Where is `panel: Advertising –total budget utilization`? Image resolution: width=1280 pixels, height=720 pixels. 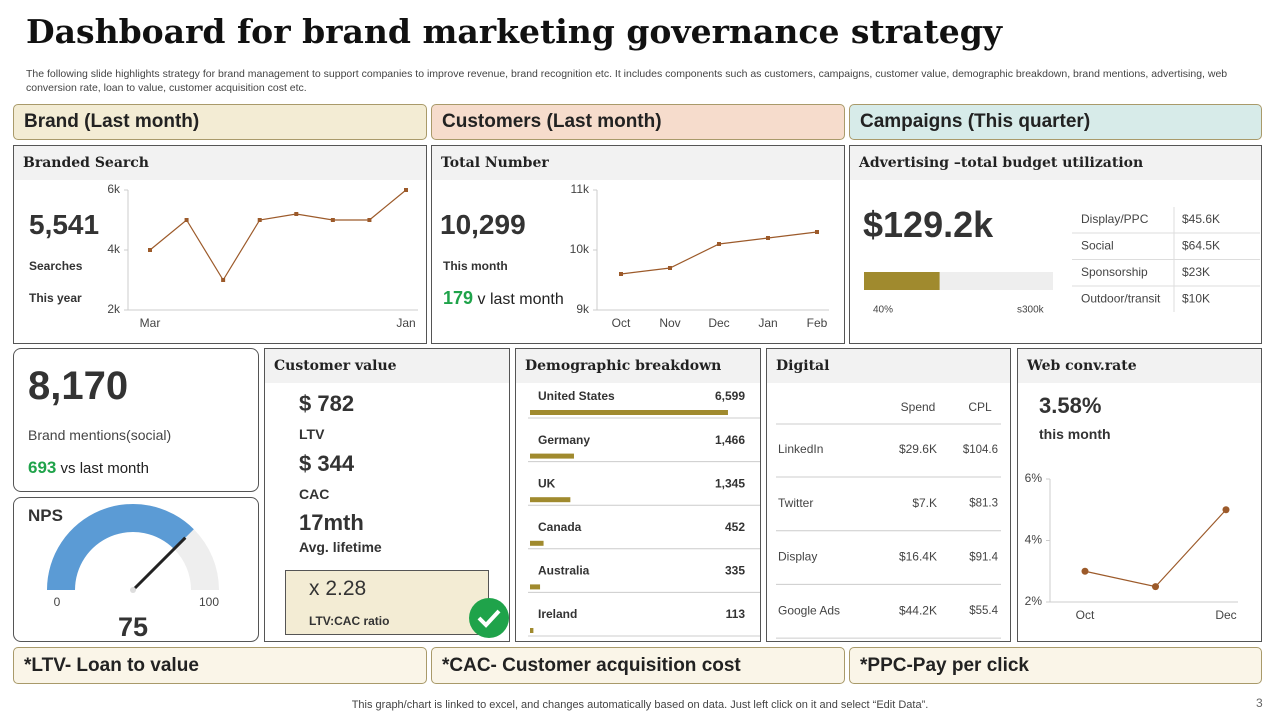 panel: Advertising –total budget utilization is located at coordinates (1055, 244).